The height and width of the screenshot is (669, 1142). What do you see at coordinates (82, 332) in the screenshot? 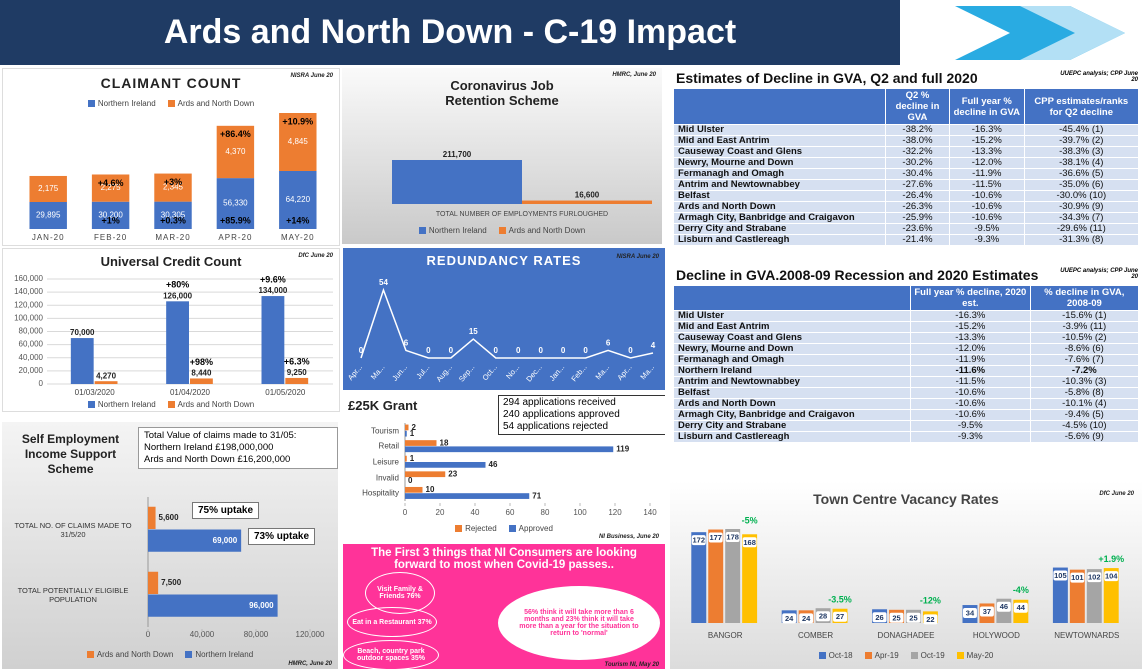
I see `data-label: 70,000` at bounding box center [82, 332].